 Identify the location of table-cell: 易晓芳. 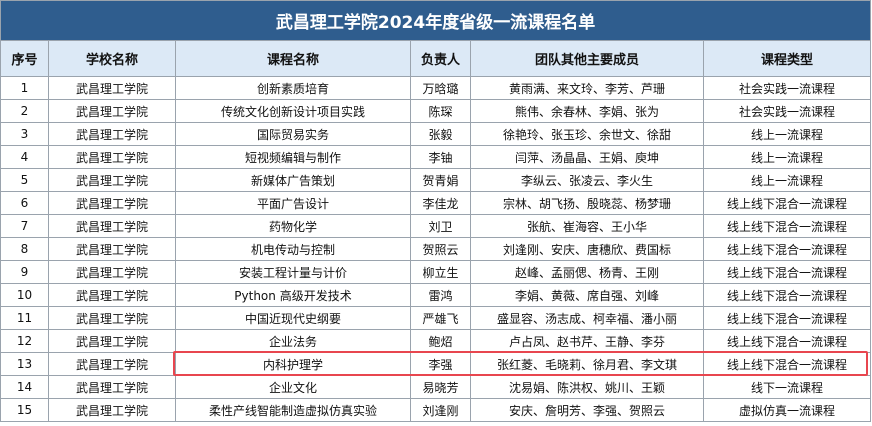
(440, 387).